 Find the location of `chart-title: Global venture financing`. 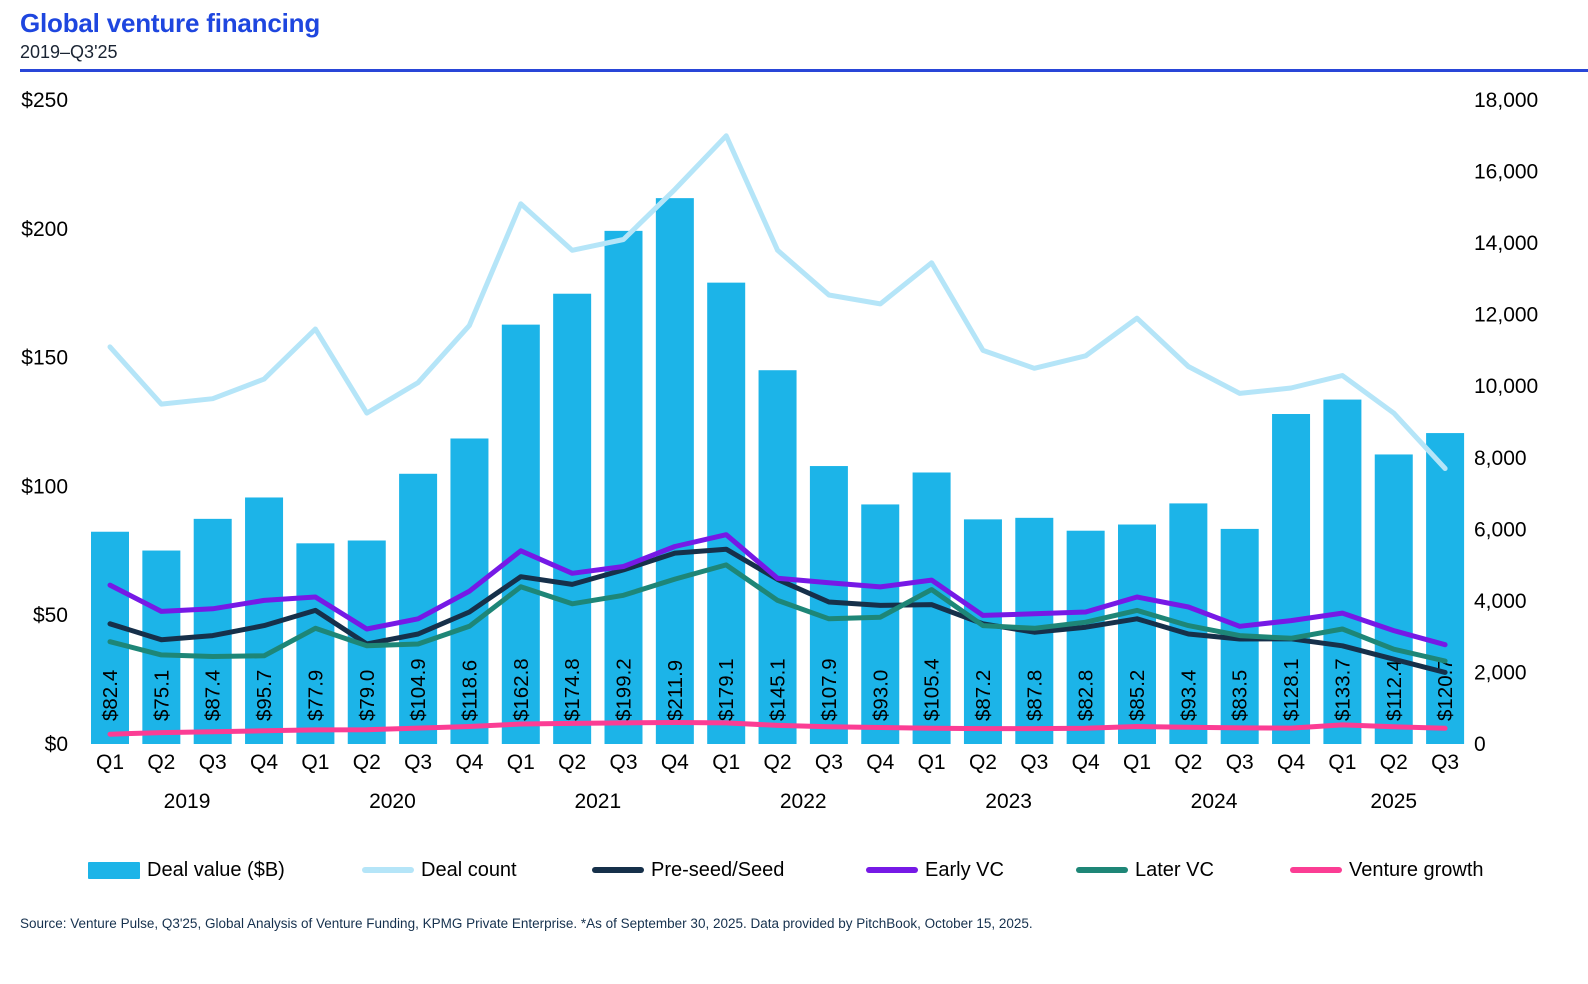

chart-title: Global venture financing is located at coordinates (170, 23).